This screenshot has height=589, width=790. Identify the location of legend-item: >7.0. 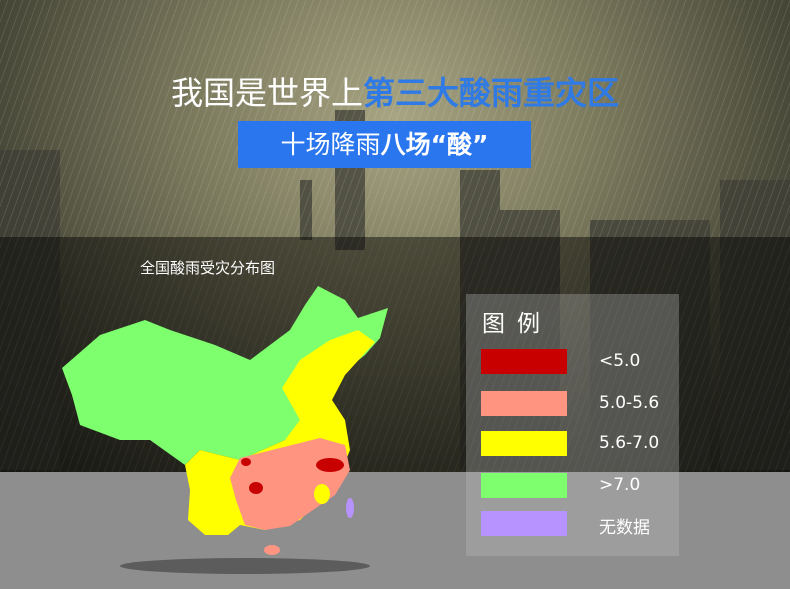
(576, 485).